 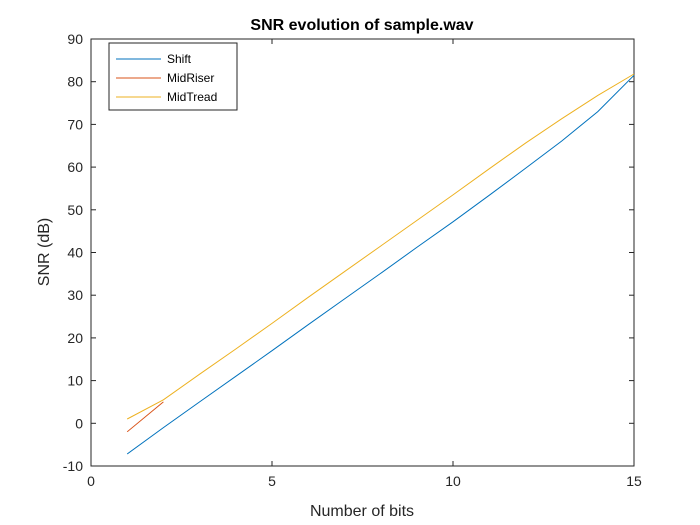 I want to click on legend-label-shift: Shift, so click(x=179, y=59).